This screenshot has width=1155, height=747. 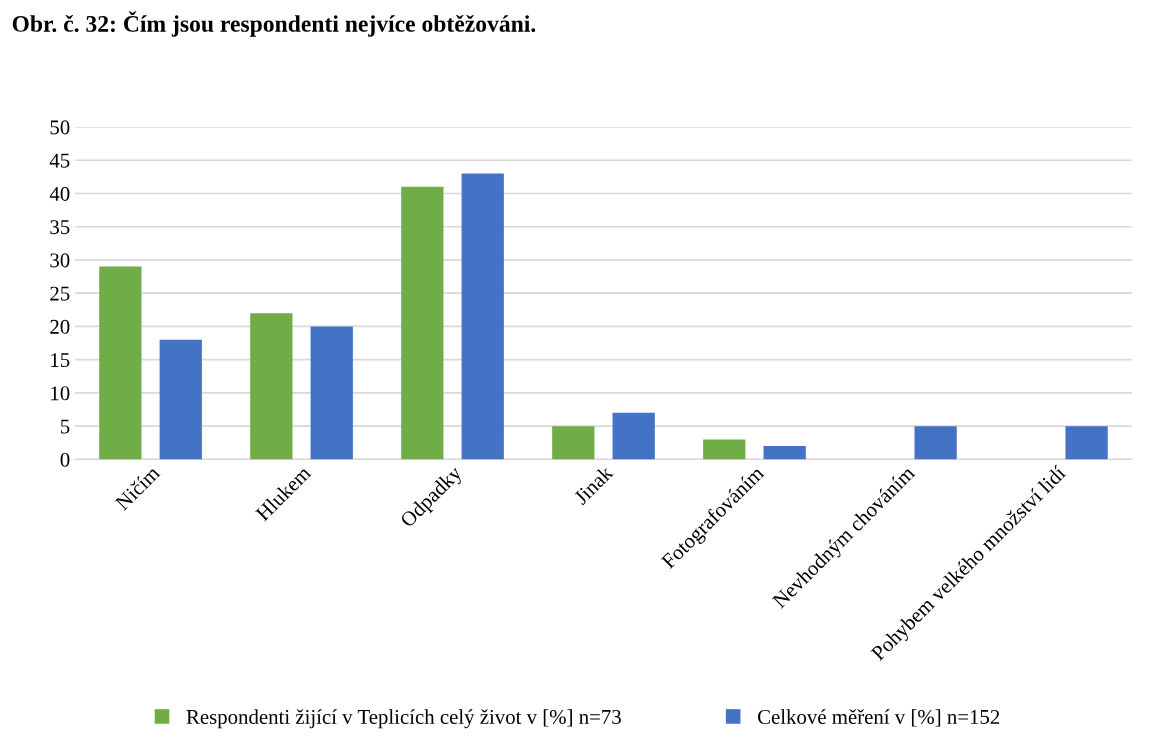 What do you see at coordinates (65, 426) in the screenshot?
I see `y-tick-label: 5` at bounding box center [65, 426].